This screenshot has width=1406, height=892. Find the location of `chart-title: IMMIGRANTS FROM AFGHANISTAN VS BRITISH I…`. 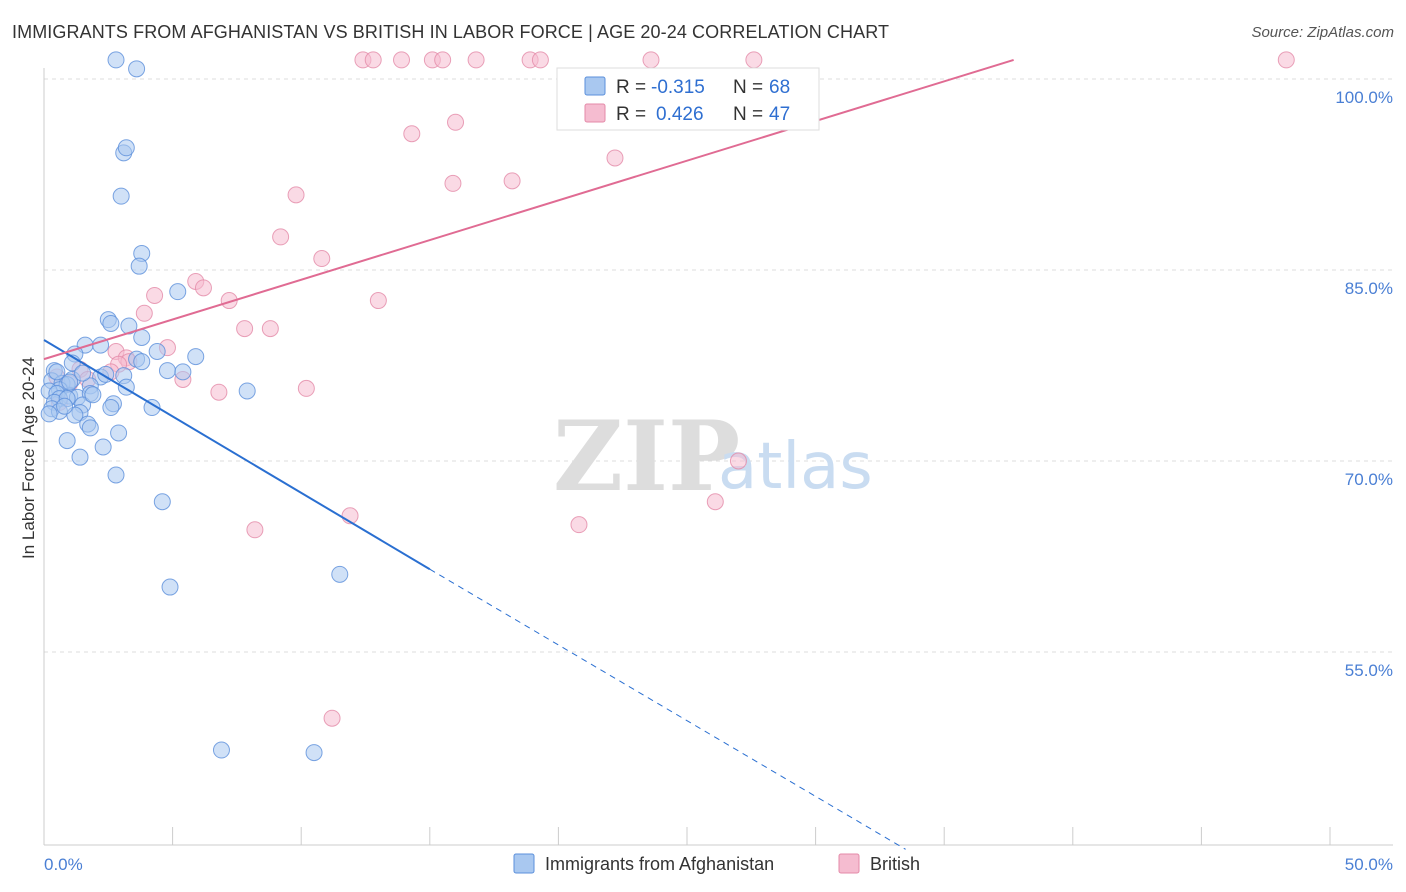

chart-title: IMMIGRANTS FROM AFGHANISTAN VS BRITISH I… is located at coordinates (451, 32).